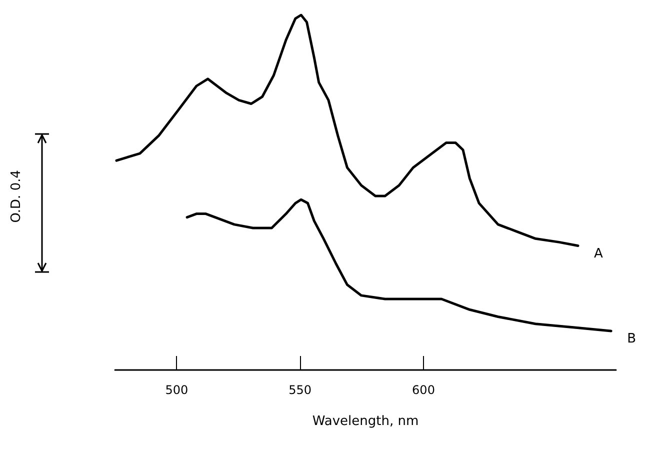  What do you see at coordinates (423, 390) in the screenshot?
I see `x-tick-label: 600` at bounding box center [423, 390].